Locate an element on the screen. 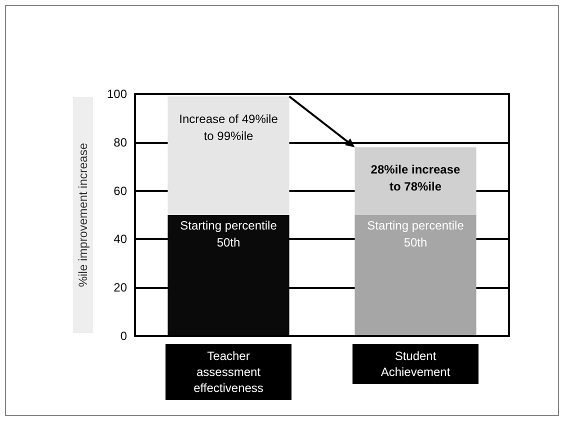 The image size is (566, 423). y-tick-label: 100 is located at coordinates (117, 94).